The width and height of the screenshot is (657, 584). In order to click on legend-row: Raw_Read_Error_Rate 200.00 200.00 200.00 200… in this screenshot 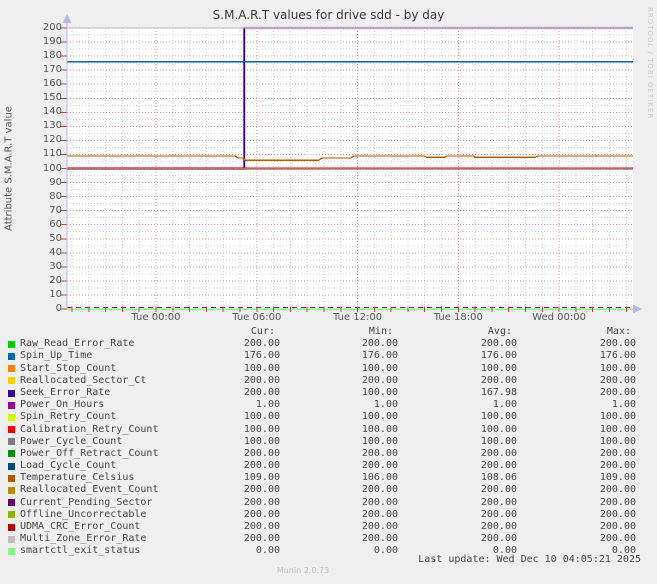, I will do `click(328, 344)`.